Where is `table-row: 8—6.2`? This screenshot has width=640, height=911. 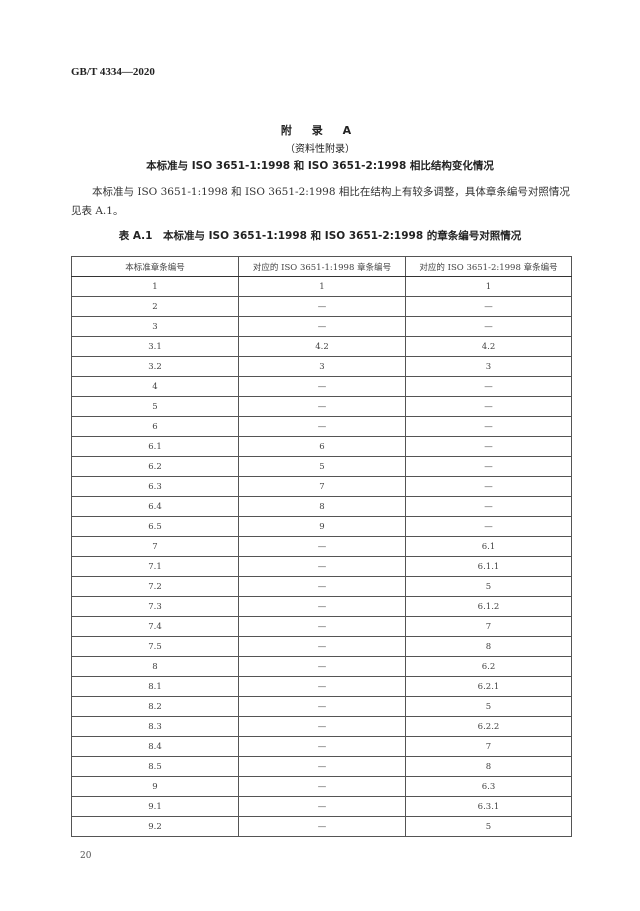 table-row: 8—6.2 is located at coordinates (321, 666).